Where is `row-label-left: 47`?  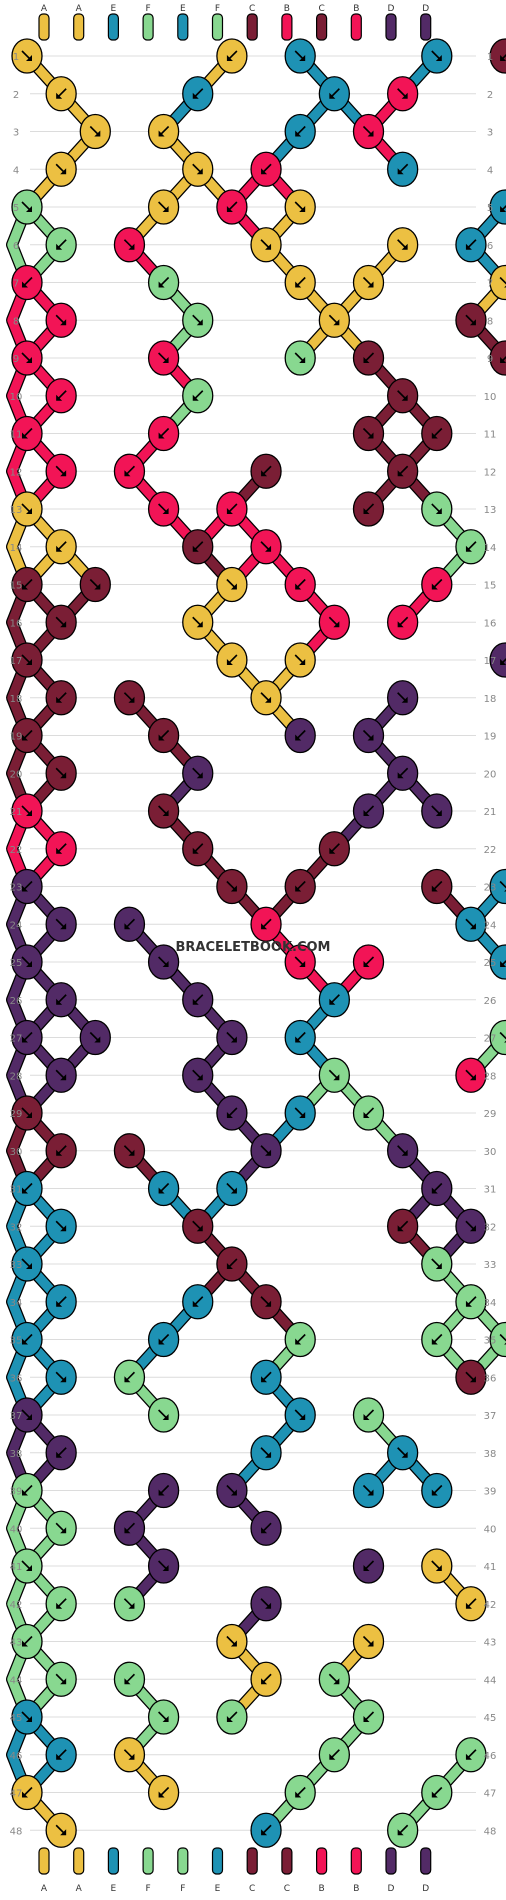
row-label-left: 47 is located at coordinates (16, 1794).